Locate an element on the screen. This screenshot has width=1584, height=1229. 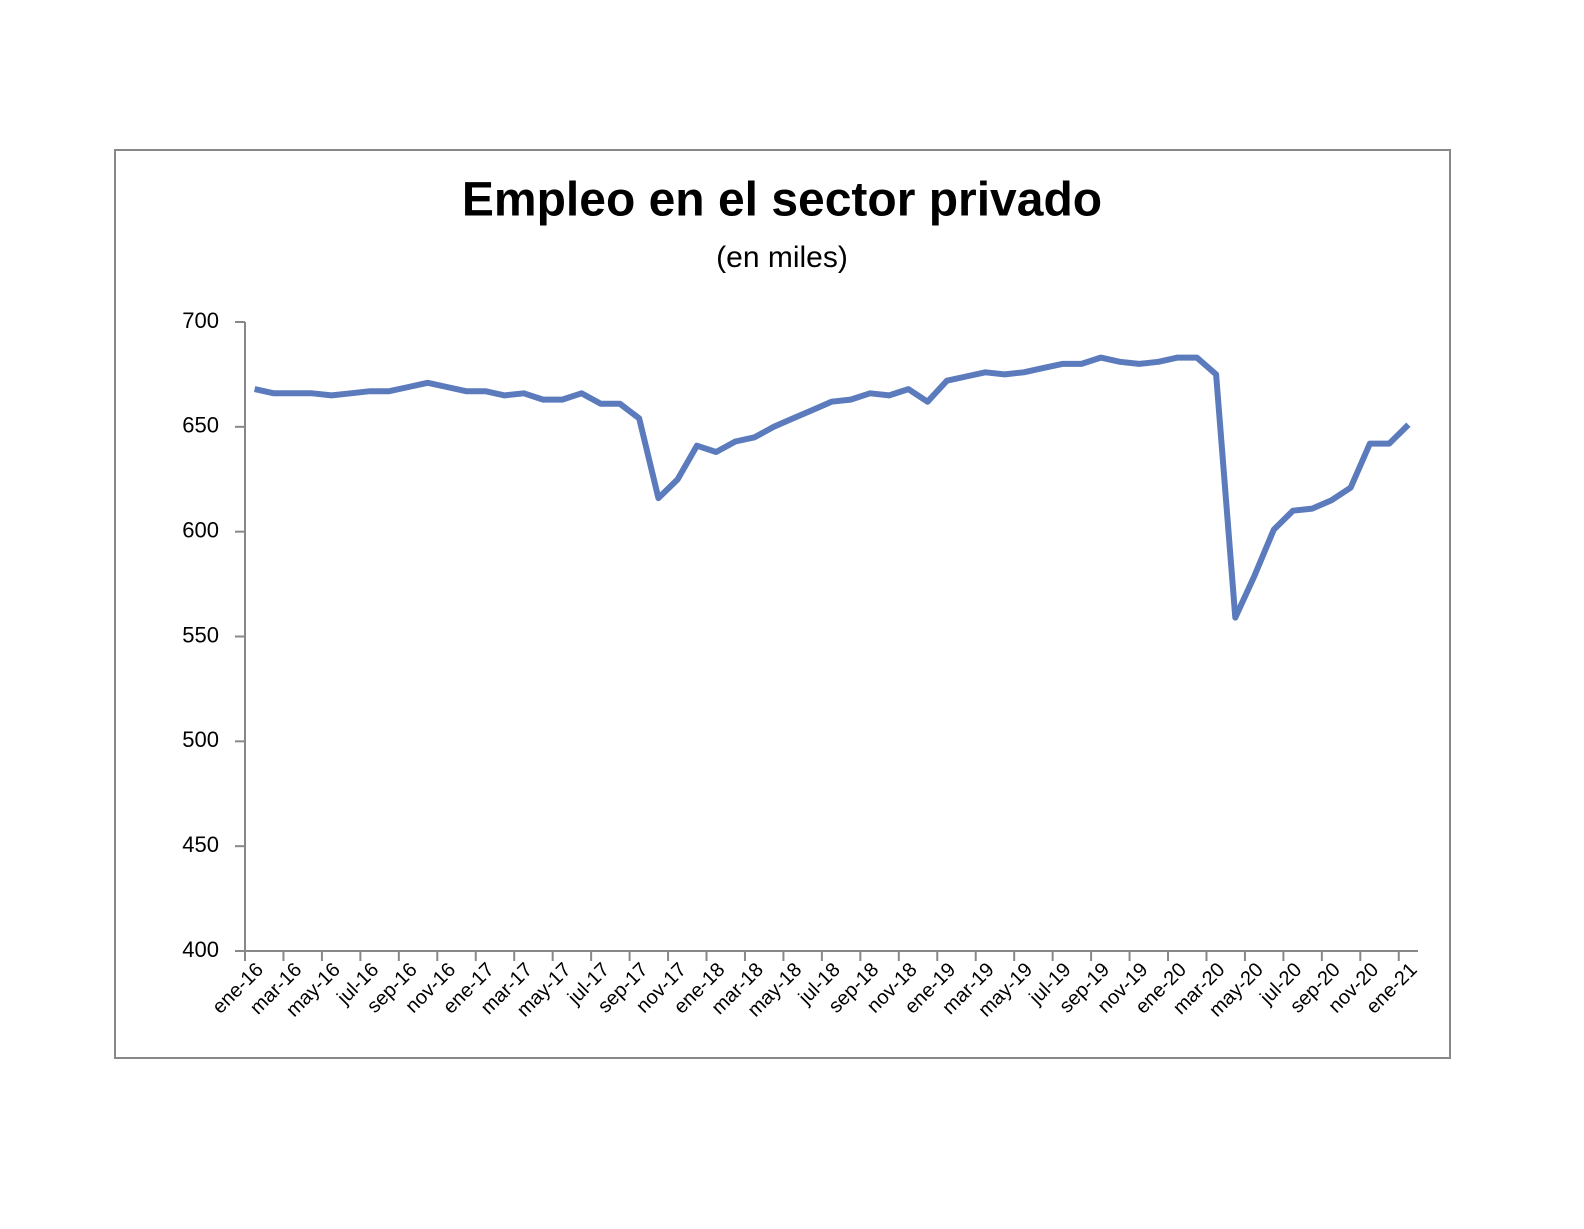
y-tick-label: 400 is located at coordinates (200, 949).